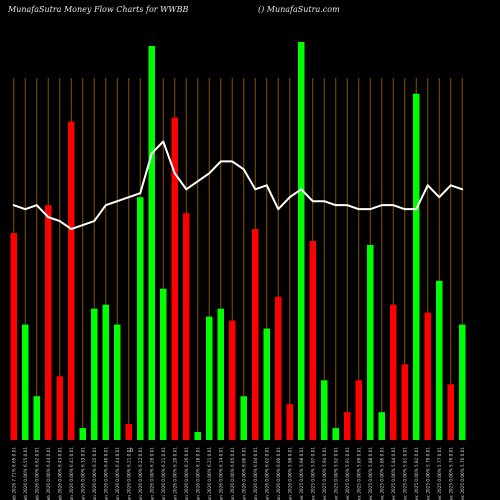 Image resolution: width=500 pixels, height=500 pixels. Describe the element at coordinates (163, 473) in the screenshot. I see `x-tick-label: Tue 20 Jan 2026 0.00% 6.21 0.01` at that location.